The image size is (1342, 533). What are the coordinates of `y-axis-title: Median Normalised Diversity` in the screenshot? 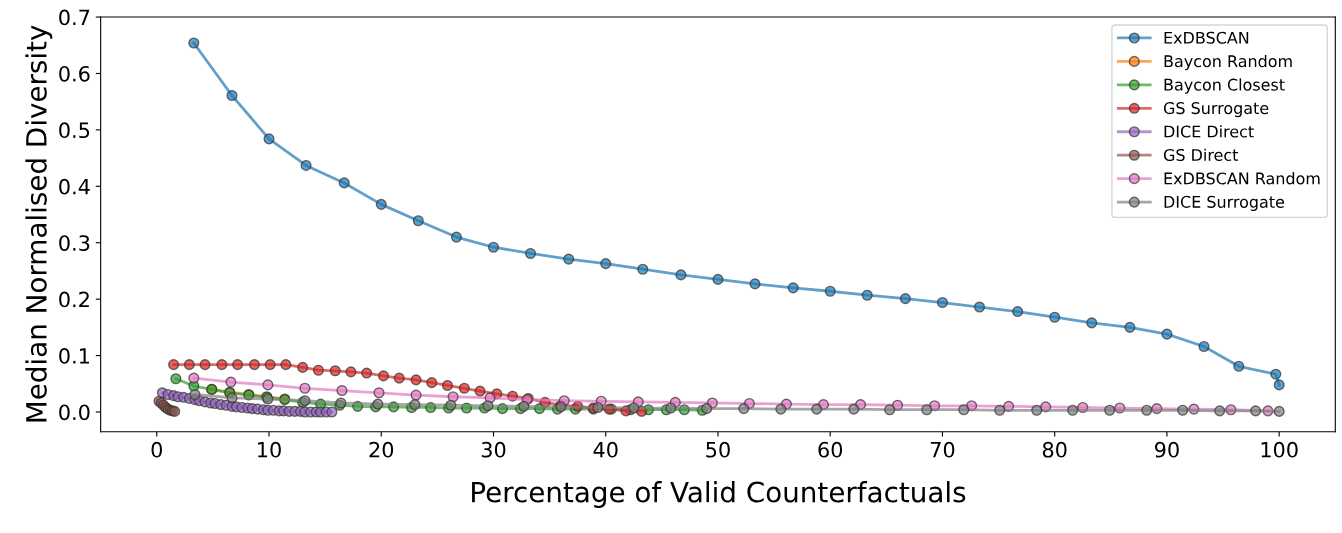 It's located at (39, 223).